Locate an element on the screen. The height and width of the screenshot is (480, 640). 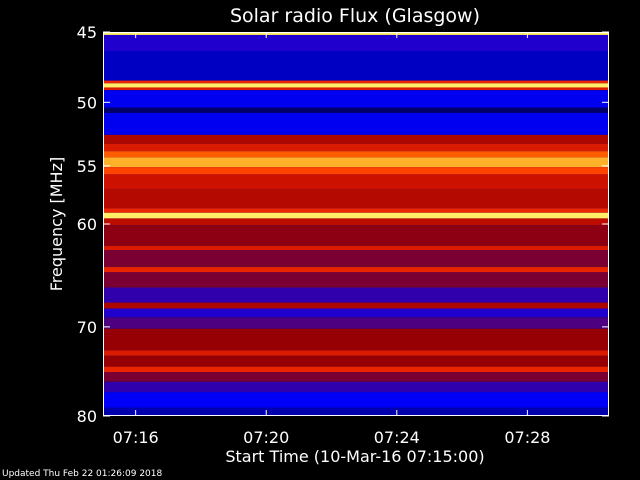
x-tick-label: 07:24 is located at coordinates (397, 437).